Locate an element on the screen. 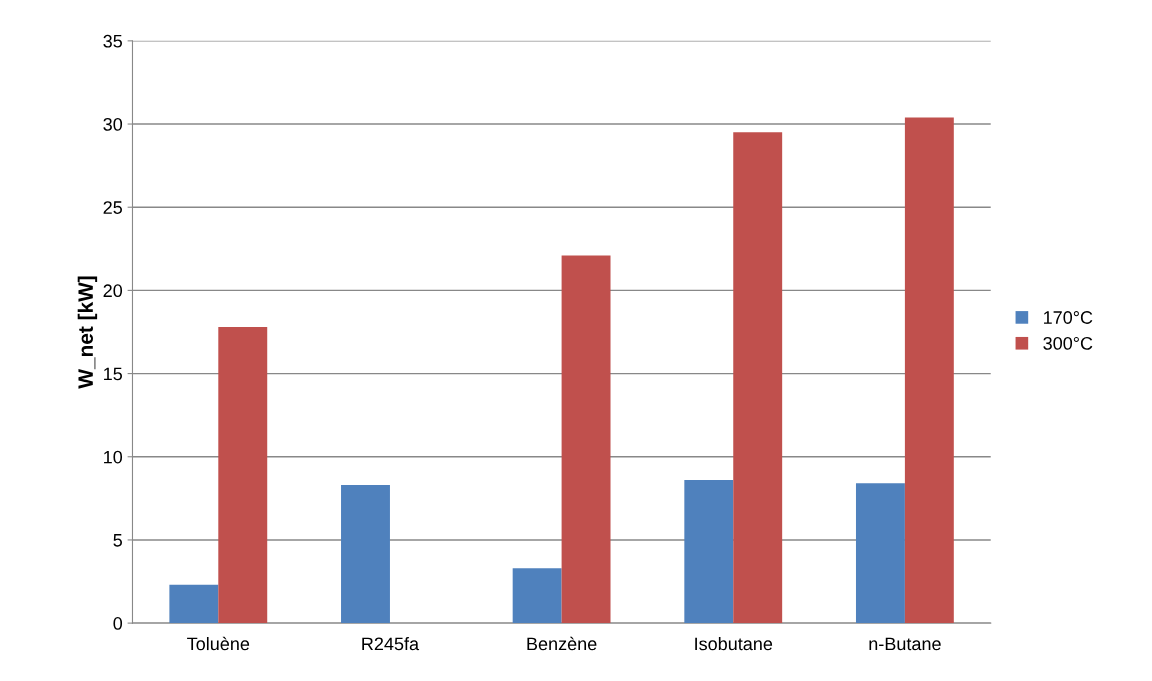  y-tick-label: 10 is located at coordinates (113, 457).